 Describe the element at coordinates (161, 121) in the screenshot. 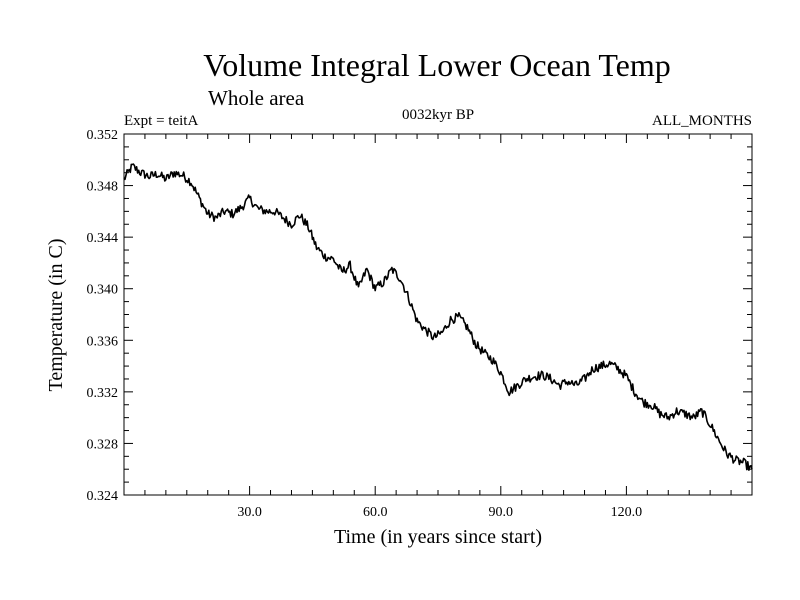

I see `experiment-label: Expt = teitA` at that location.